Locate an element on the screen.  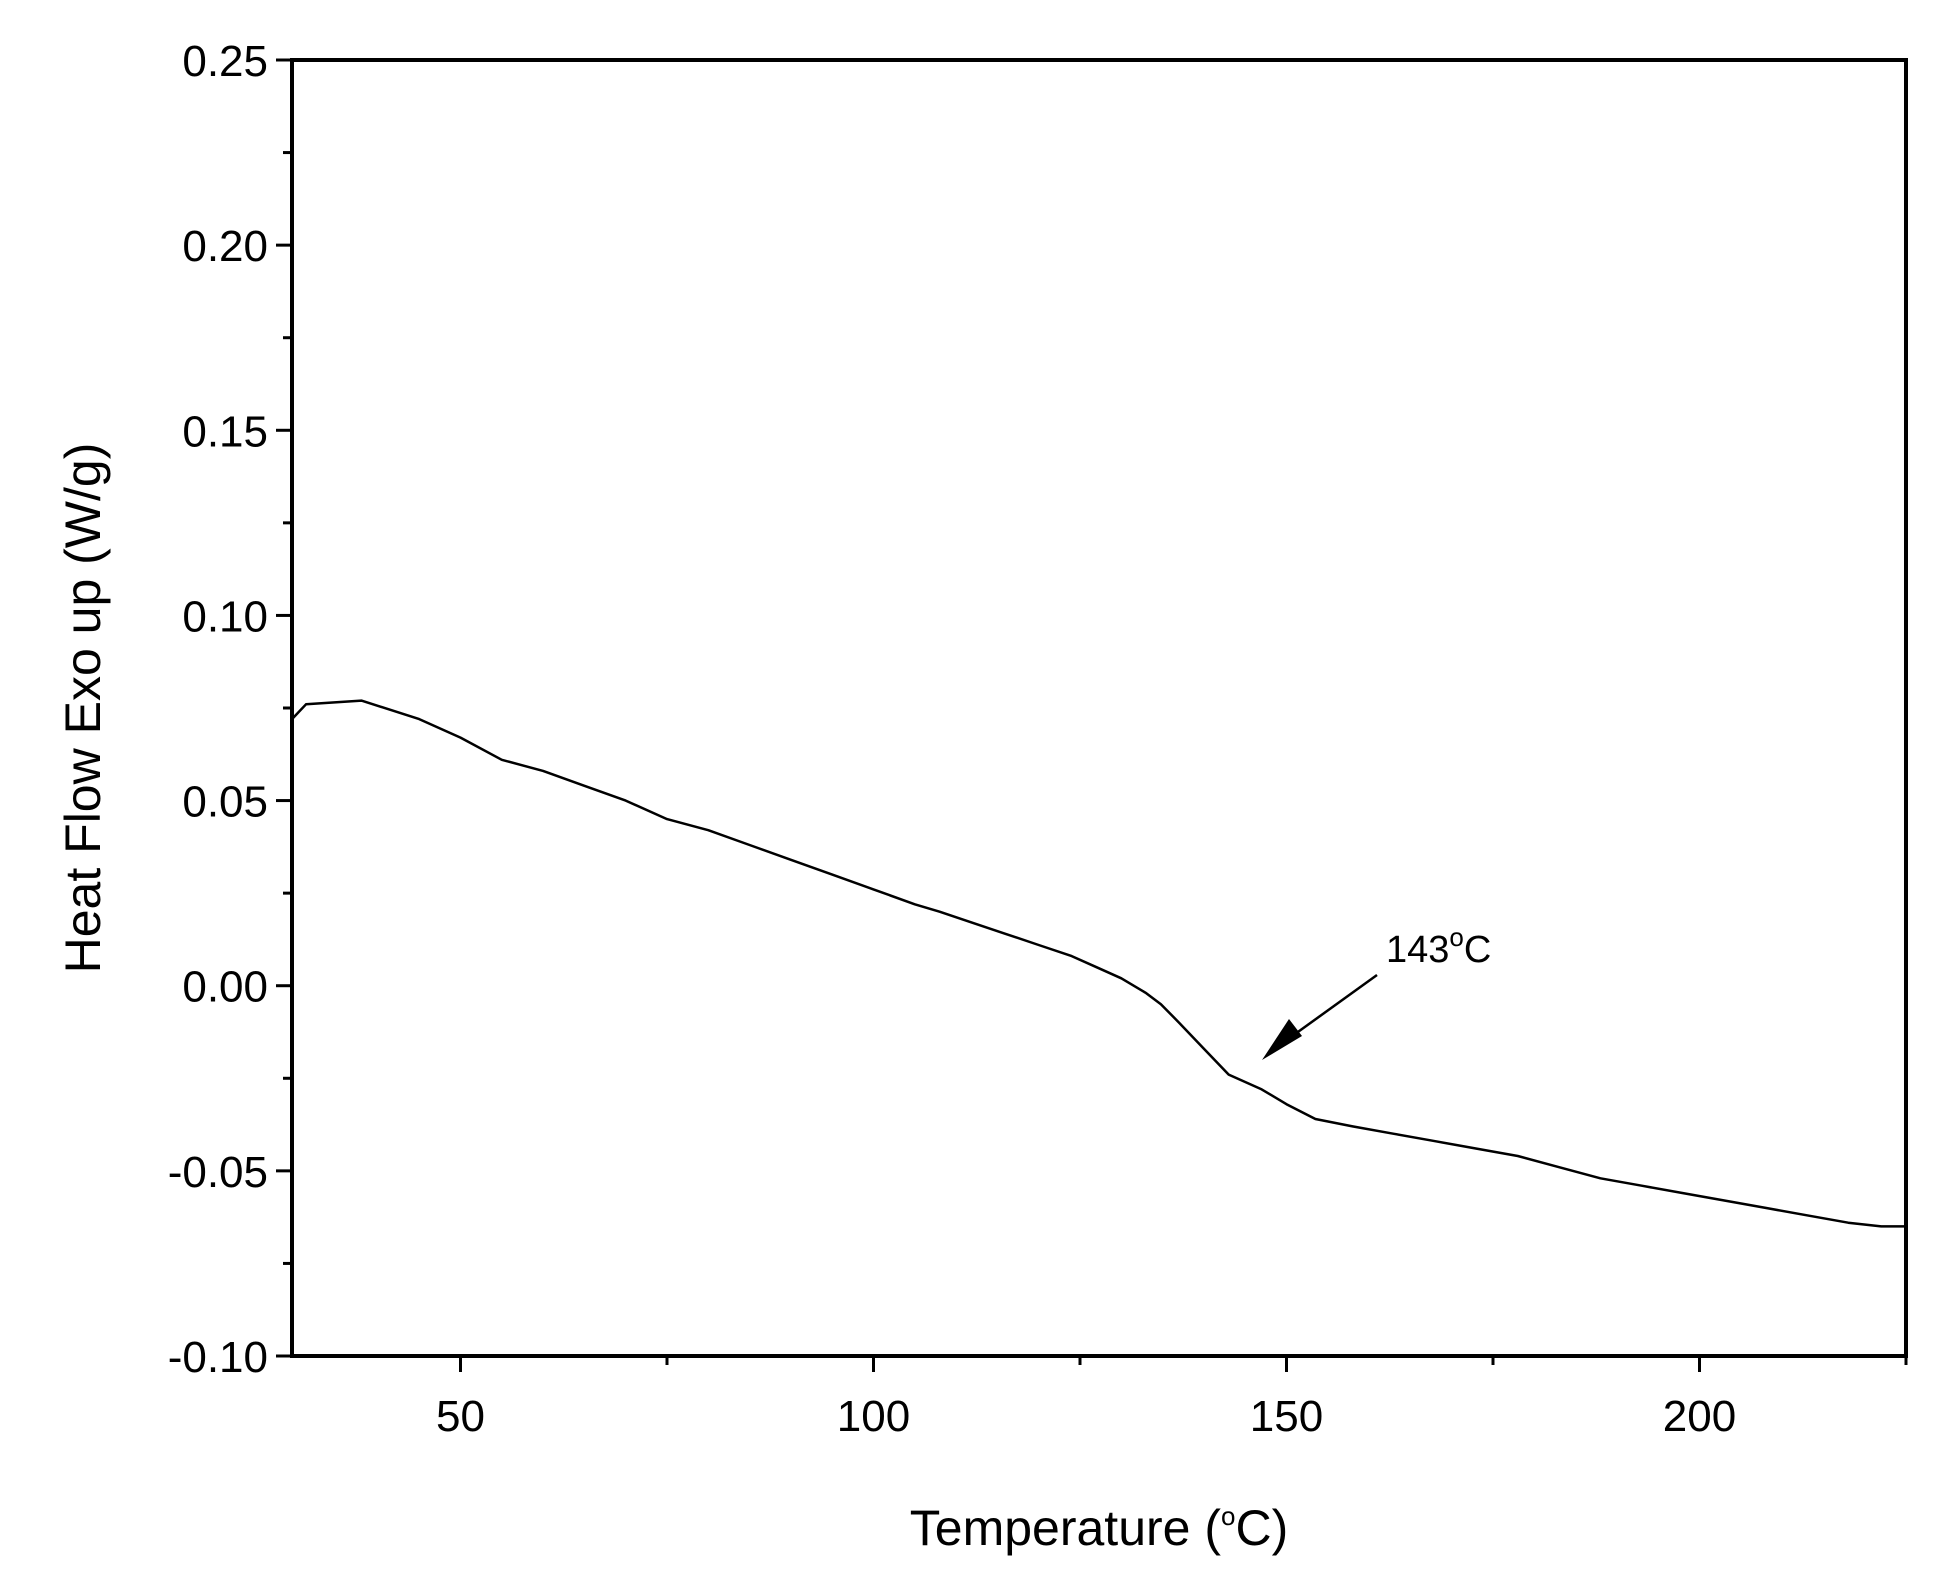
y-tick-label: -0.10 is located at coordinates (218, 1357).